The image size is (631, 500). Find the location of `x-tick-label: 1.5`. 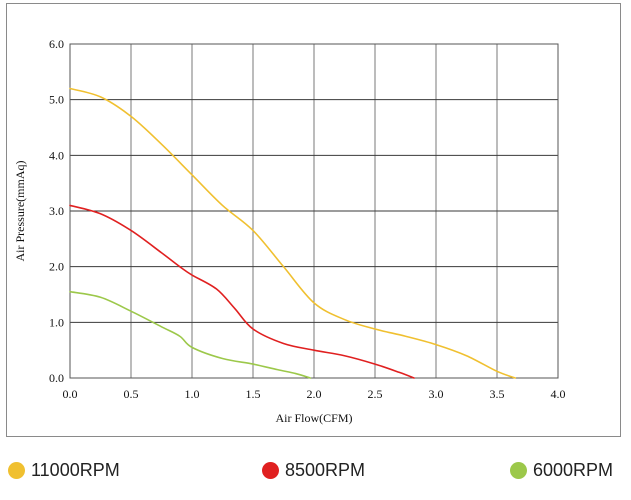

x-tick-label: 1.5 is located at coordinates (253, 394).